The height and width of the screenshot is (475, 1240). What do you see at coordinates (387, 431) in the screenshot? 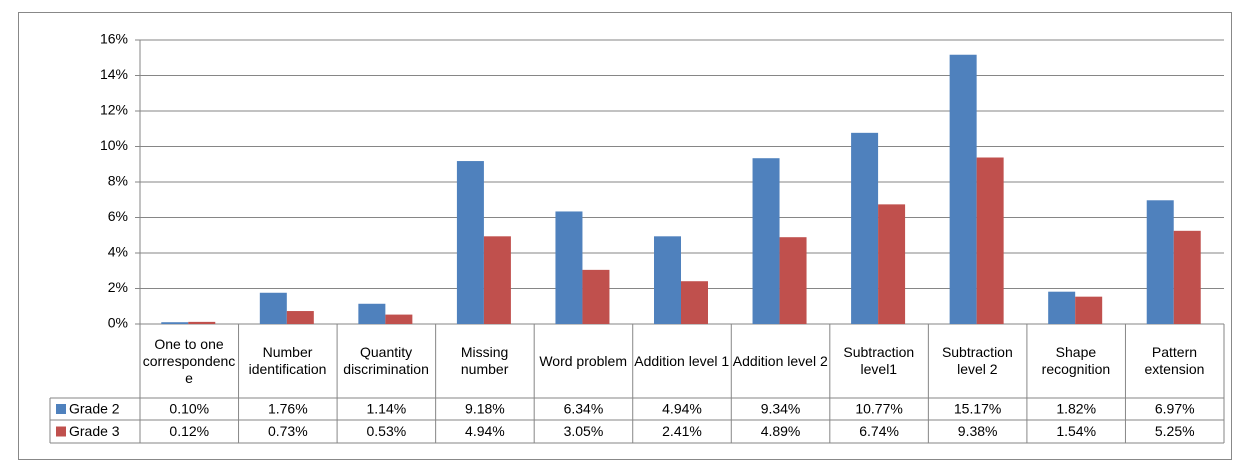
I see `data-label: 0.53%` at bounding box center [387, 431].